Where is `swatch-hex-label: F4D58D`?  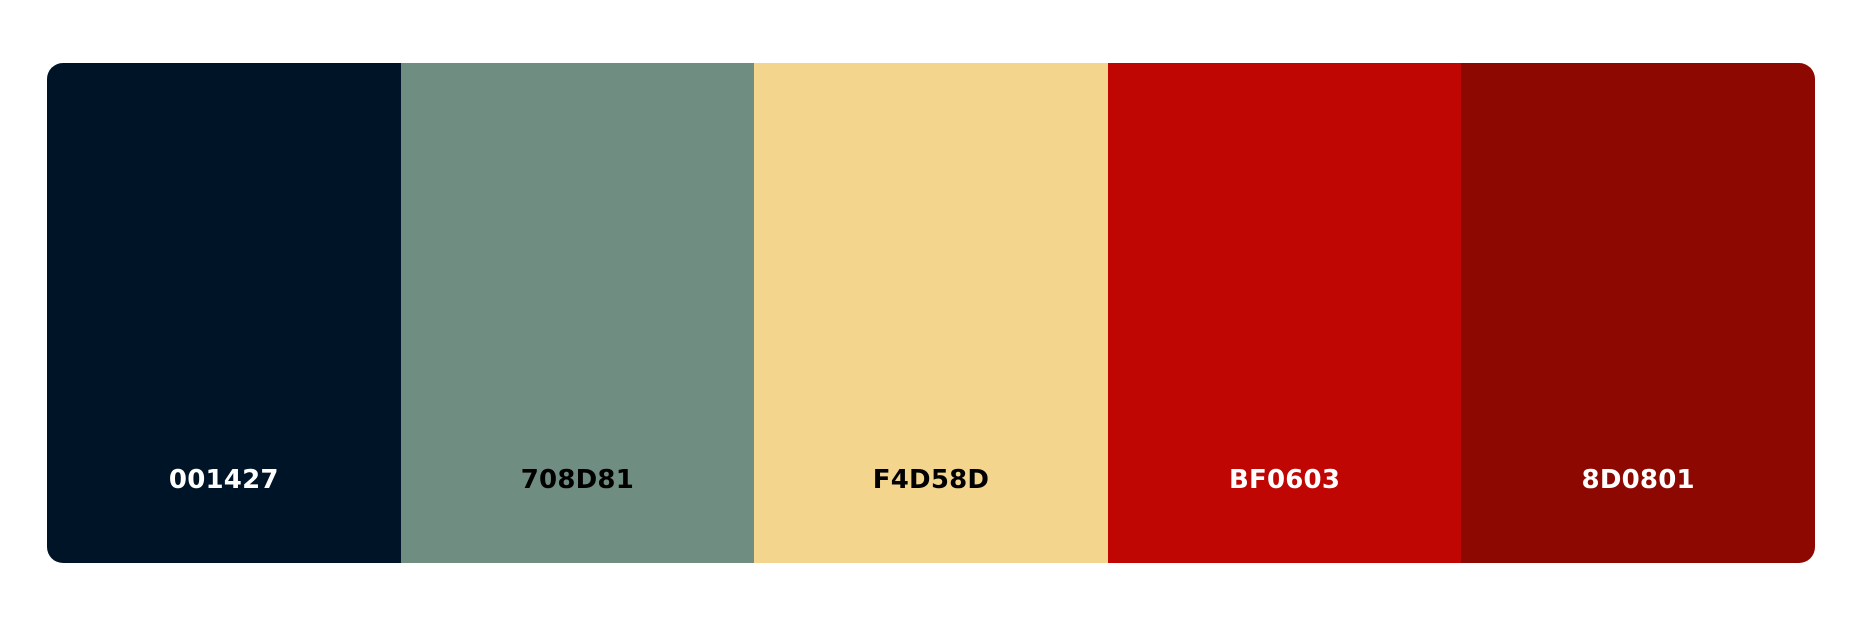
swatch-hex-label: F4D58D is located at coordinates (931, 480).